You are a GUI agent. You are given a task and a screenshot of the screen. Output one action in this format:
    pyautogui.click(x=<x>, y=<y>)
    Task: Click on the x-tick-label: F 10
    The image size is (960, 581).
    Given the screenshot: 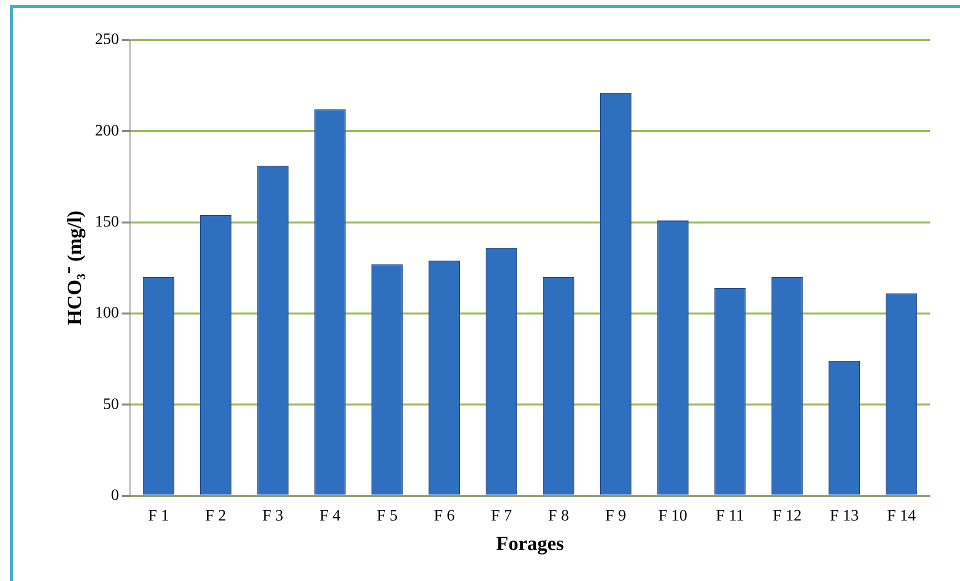 What is the action you would take?
    pyautogui.click(x=673, y=516)
    